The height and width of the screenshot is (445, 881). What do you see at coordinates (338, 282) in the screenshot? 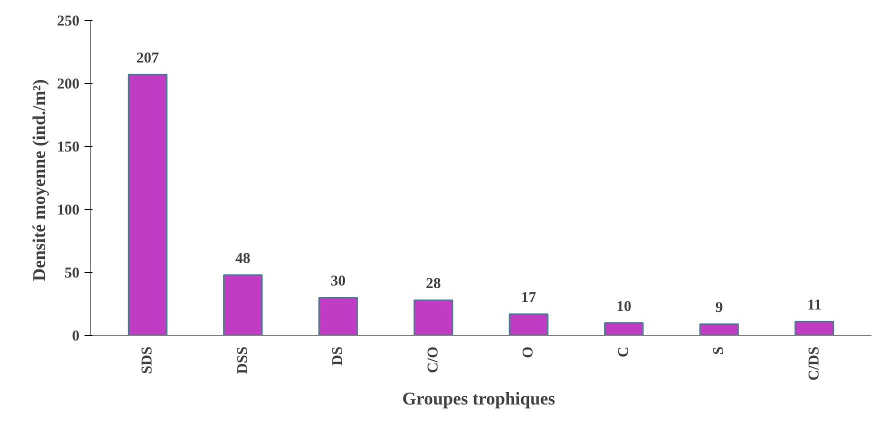
I see `data-label: 30` at bounding box center [338, 282].